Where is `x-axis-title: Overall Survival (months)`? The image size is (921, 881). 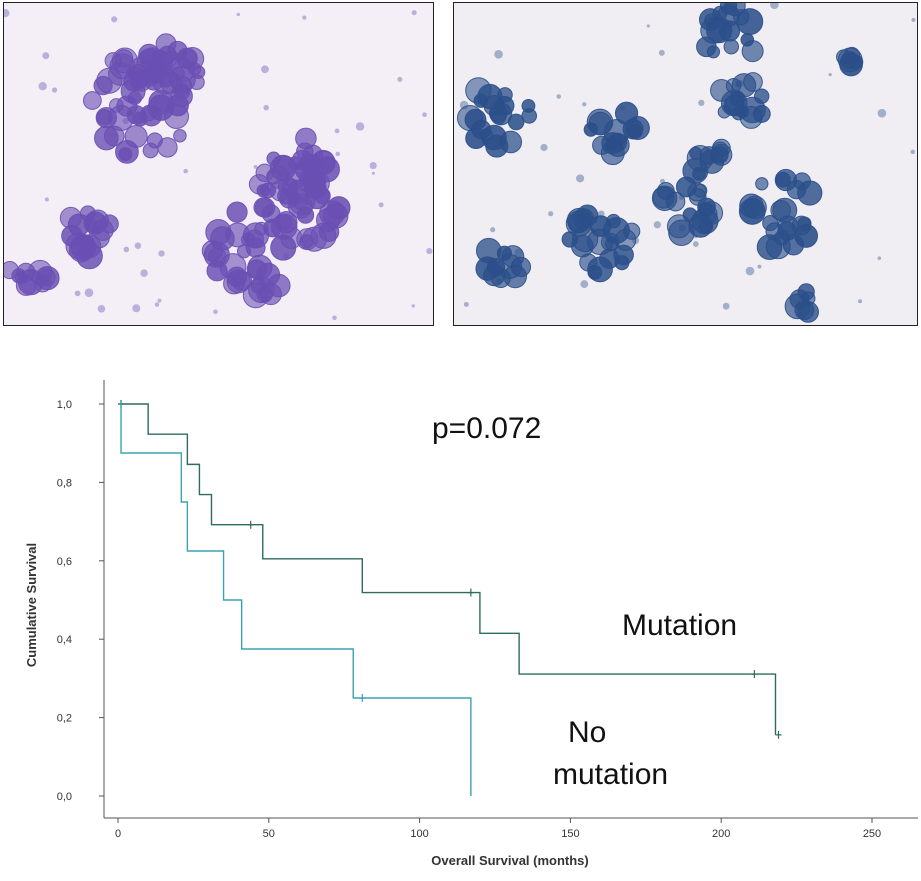 x-axis-title: Overall Survival (months) is located at coordinates (510, 860).